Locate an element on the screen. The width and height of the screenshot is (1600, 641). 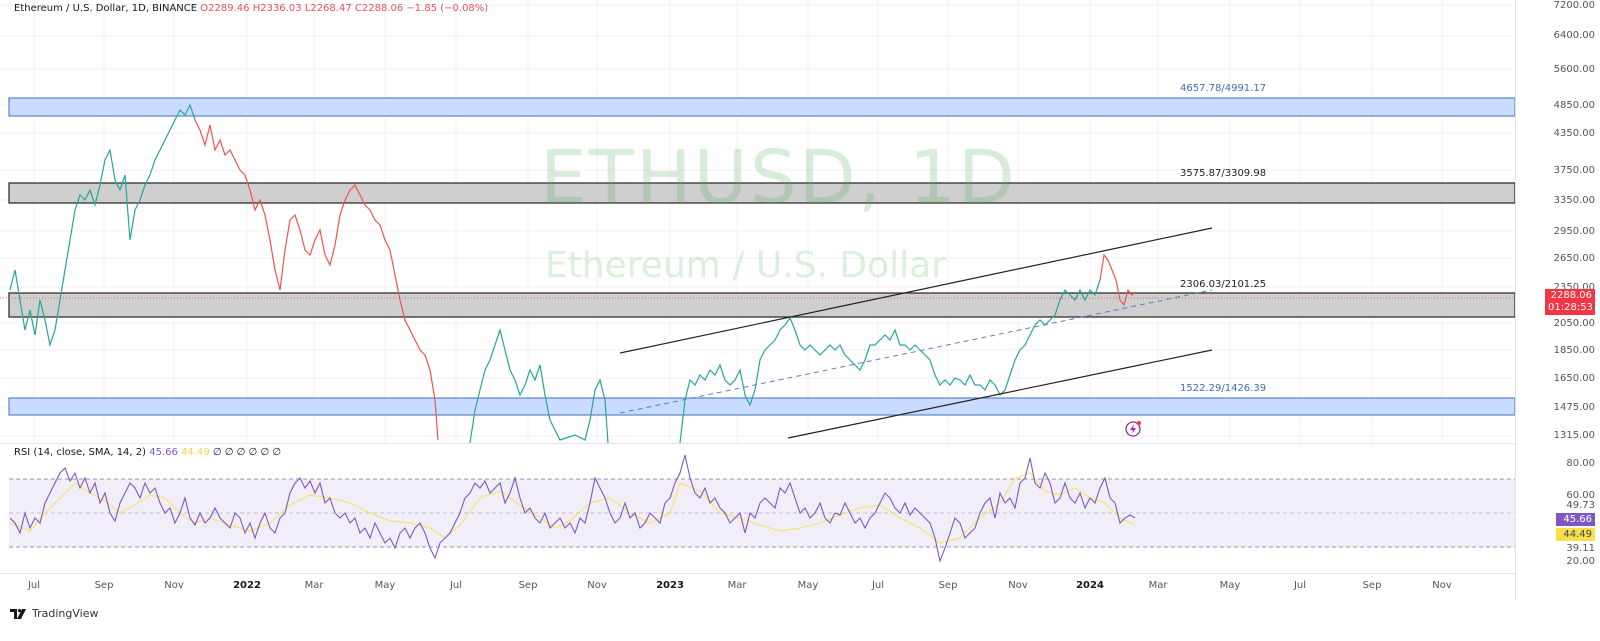
time-tick: 2023 is located at coordinates (670, 585).